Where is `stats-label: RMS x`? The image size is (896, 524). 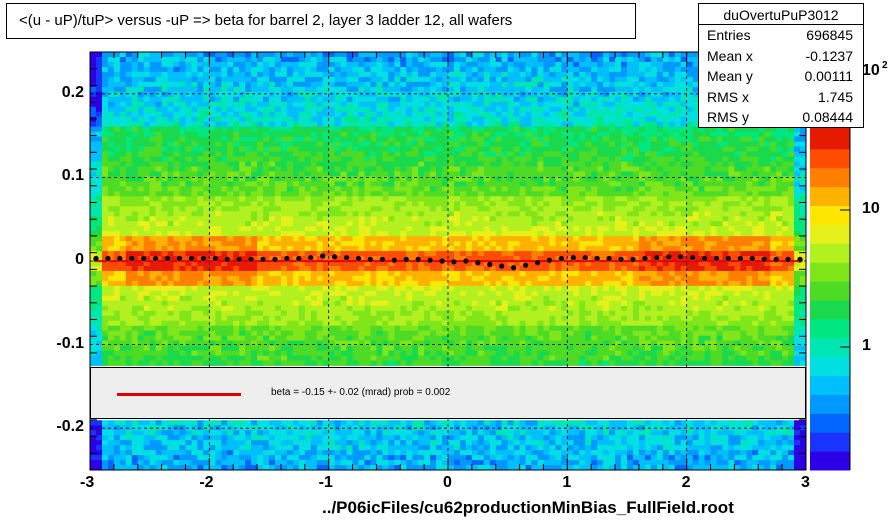
stats-label: RMS x is located at coordinates (728, 96).